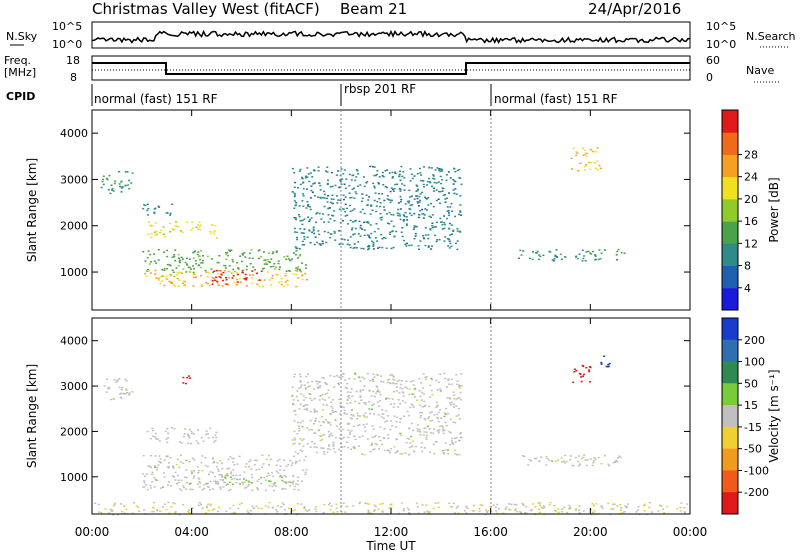 Image resolution: width=800 pixels, height=554 pixels. What do you see at coordinates (771, 36) in the screenshot?
I see `noise-right-label: N.Search` at bounding box center [771, 36].